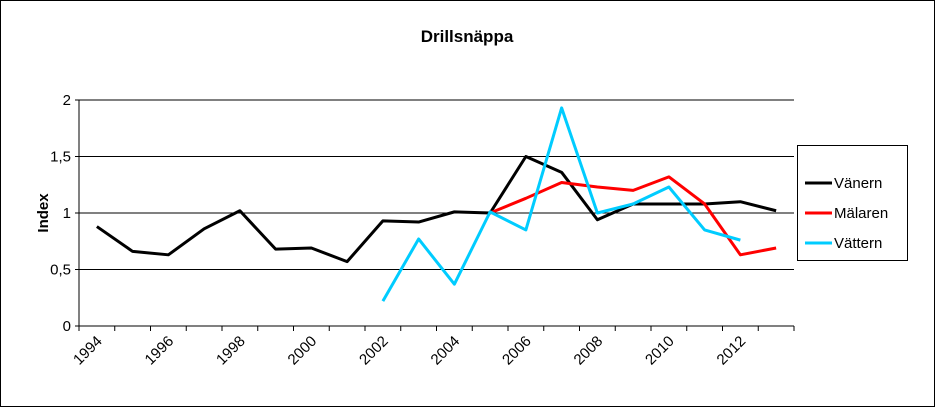 The width and height of the screenshot is (935, 407). What do you see at coordinates (861, 213) in the screenshot?
I see `legend-label: Mälaren` at bounding box center [861, 213].